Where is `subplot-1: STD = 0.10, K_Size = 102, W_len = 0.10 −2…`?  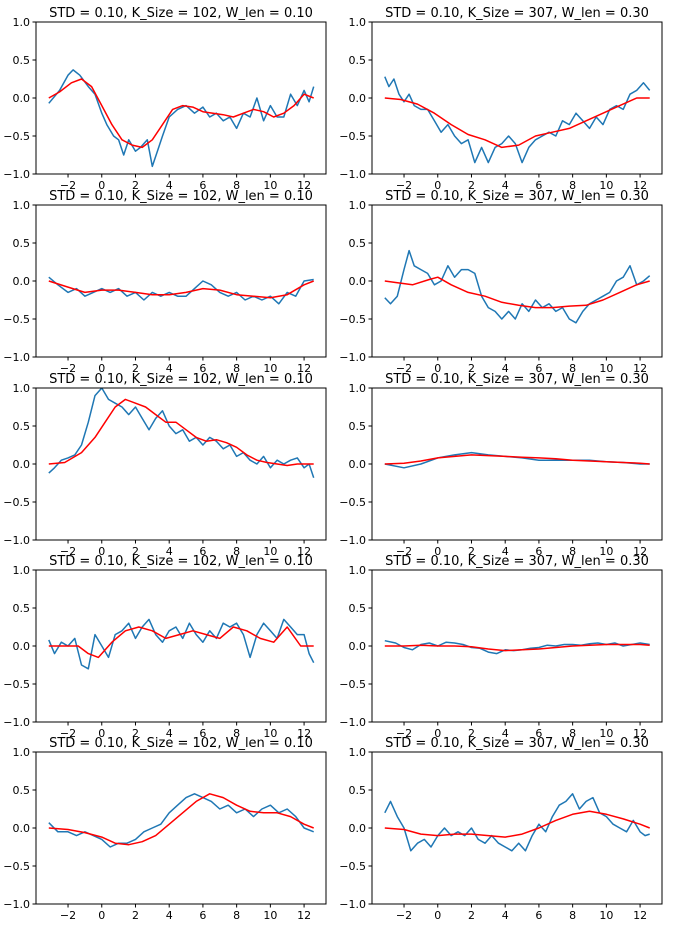
subplot-1: STD = 0.10, K_Size = 102, W_len = 0.10 −2… is located at coordinates (165, 99).